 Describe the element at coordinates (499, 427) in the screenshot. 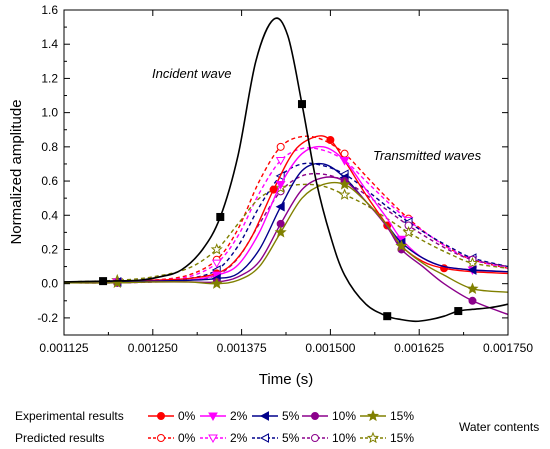

I see `legend-side-label: Water contents` at that location.